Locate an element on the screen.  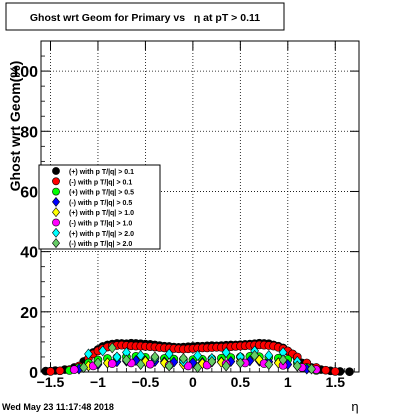
legend-label: (-) with p T/|q| > 2.0 is located at coordinates (100, 244).